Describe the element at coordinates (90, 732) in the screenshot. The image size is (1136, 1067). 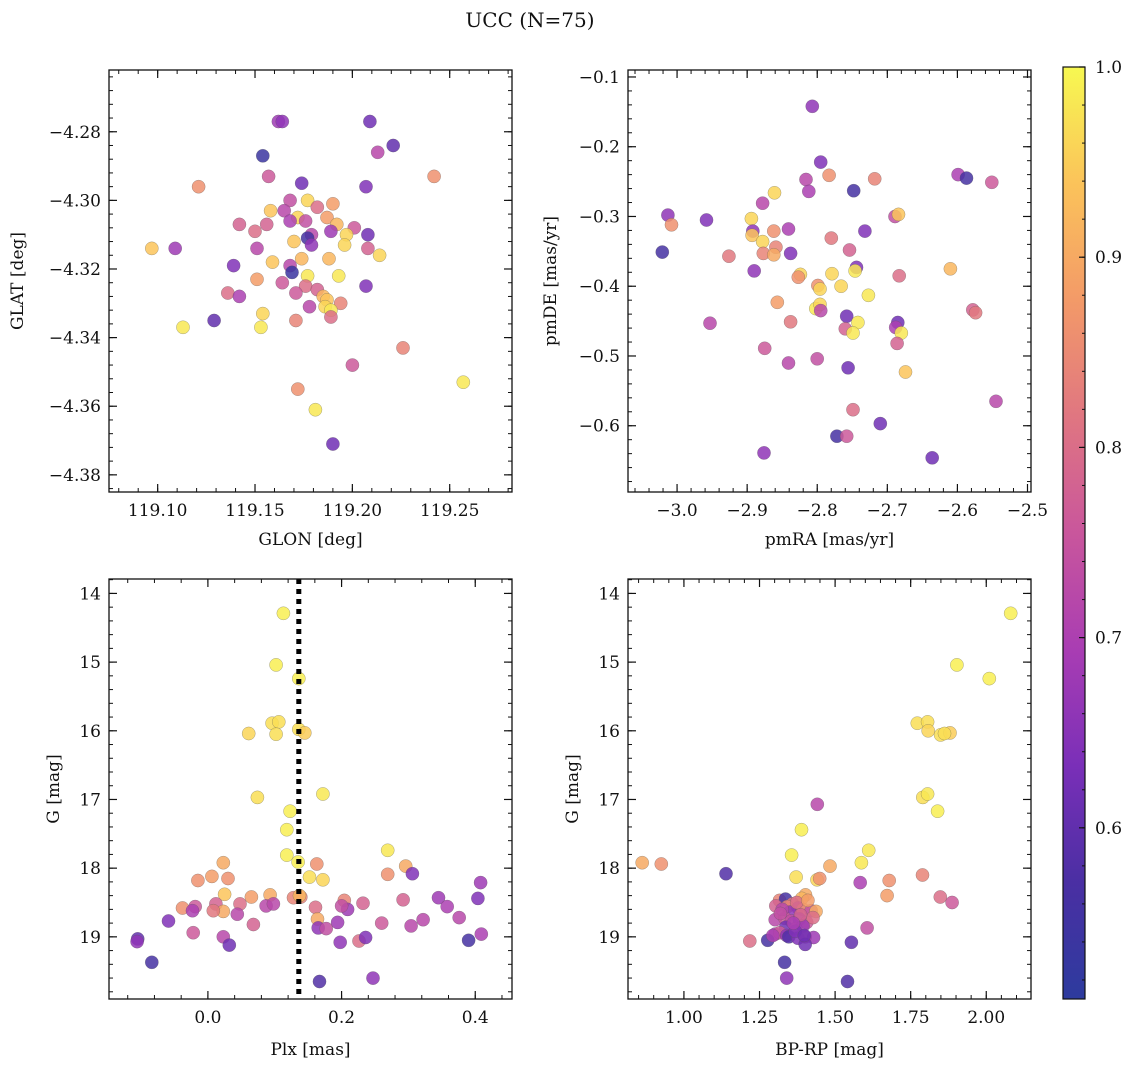
I see `plx-g-ytick-label: 16` at that location.